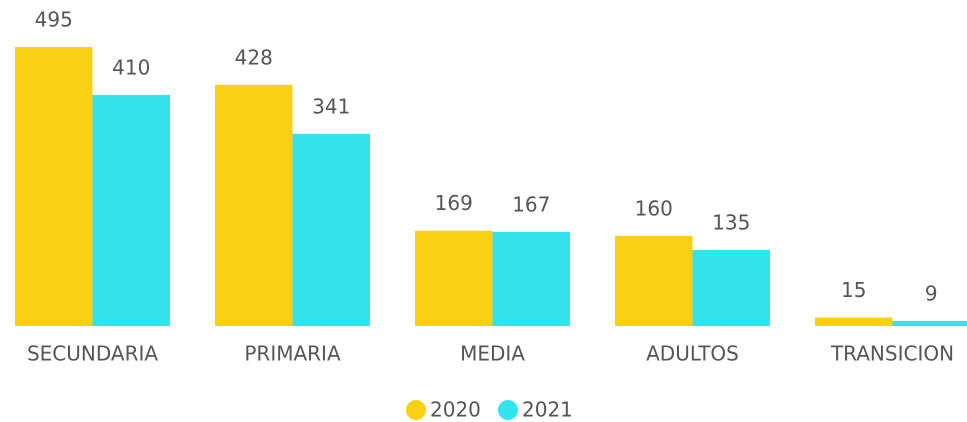 The width and height of the screenshot is (967, 422). Describe the element at coordinates (331, 106) in the screenshot. I see `data-label: 341` at that location.